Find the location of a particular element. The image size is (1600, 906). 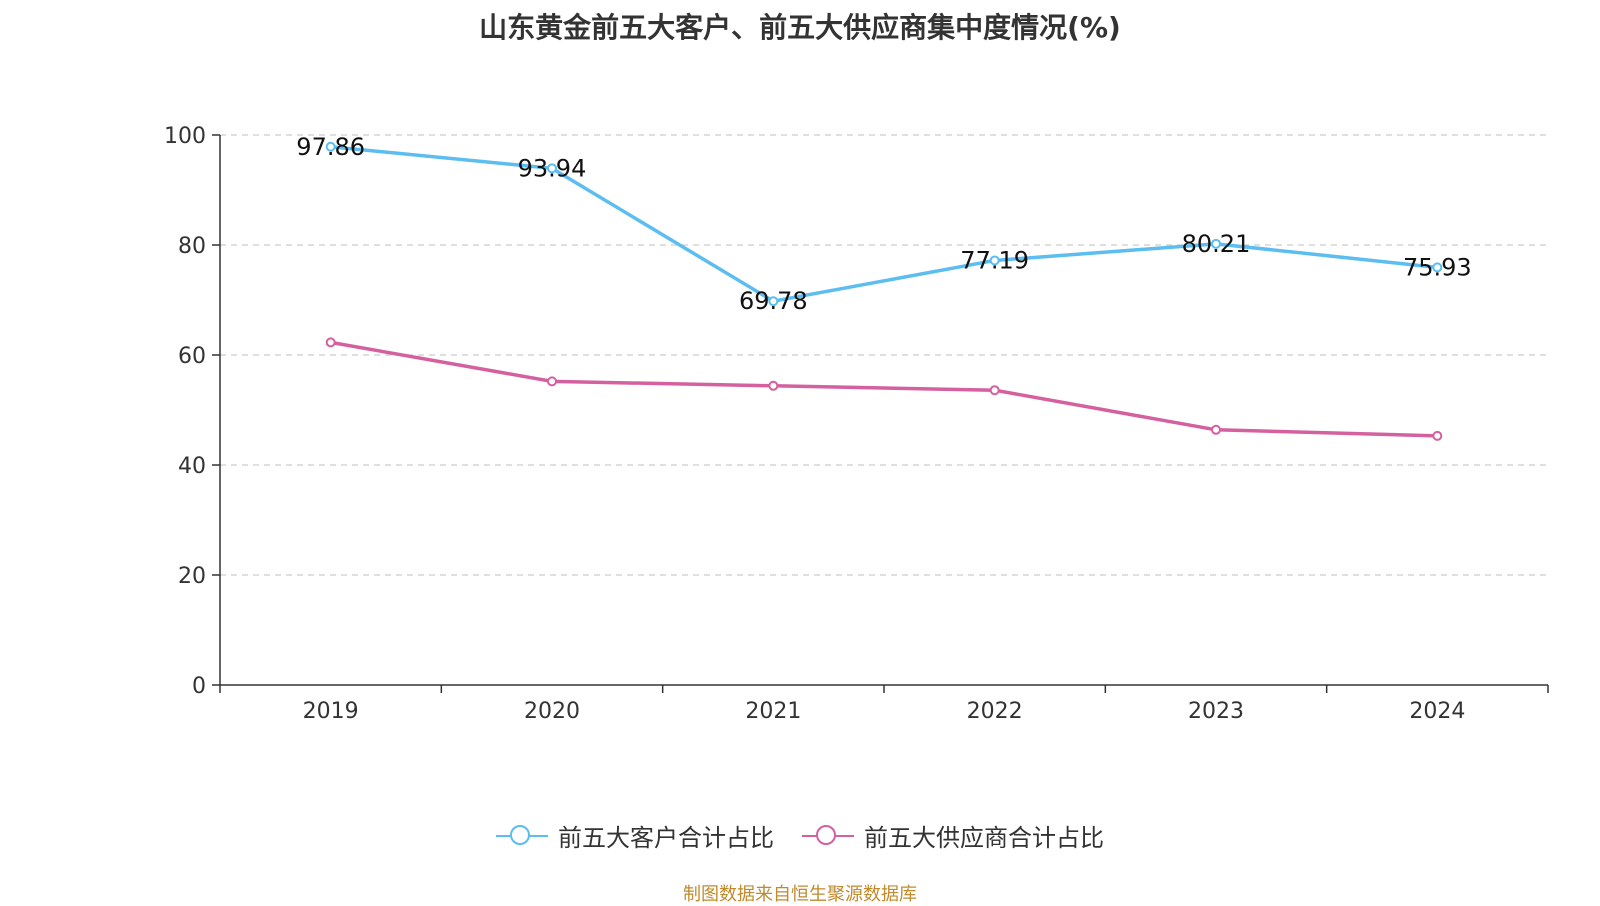

y-tick-label: 100 is located at coordinates (185, 136).